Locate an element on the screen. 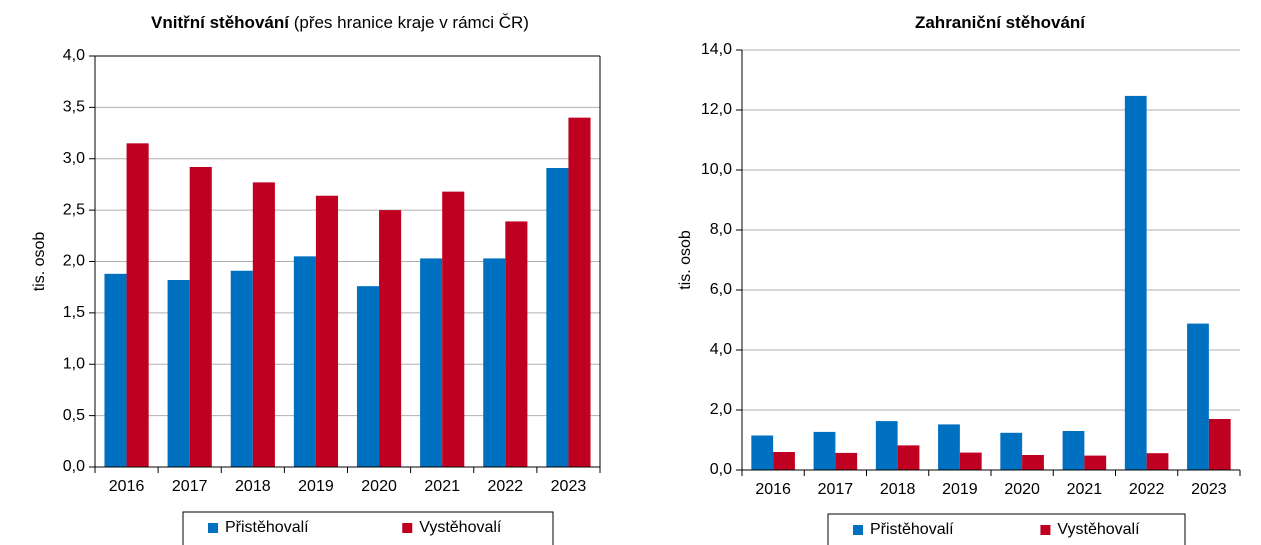 The height and width of the screenshot is (545, 1261). chart-title: Zahraniční stěhování is located at coordinates (1000, 22).